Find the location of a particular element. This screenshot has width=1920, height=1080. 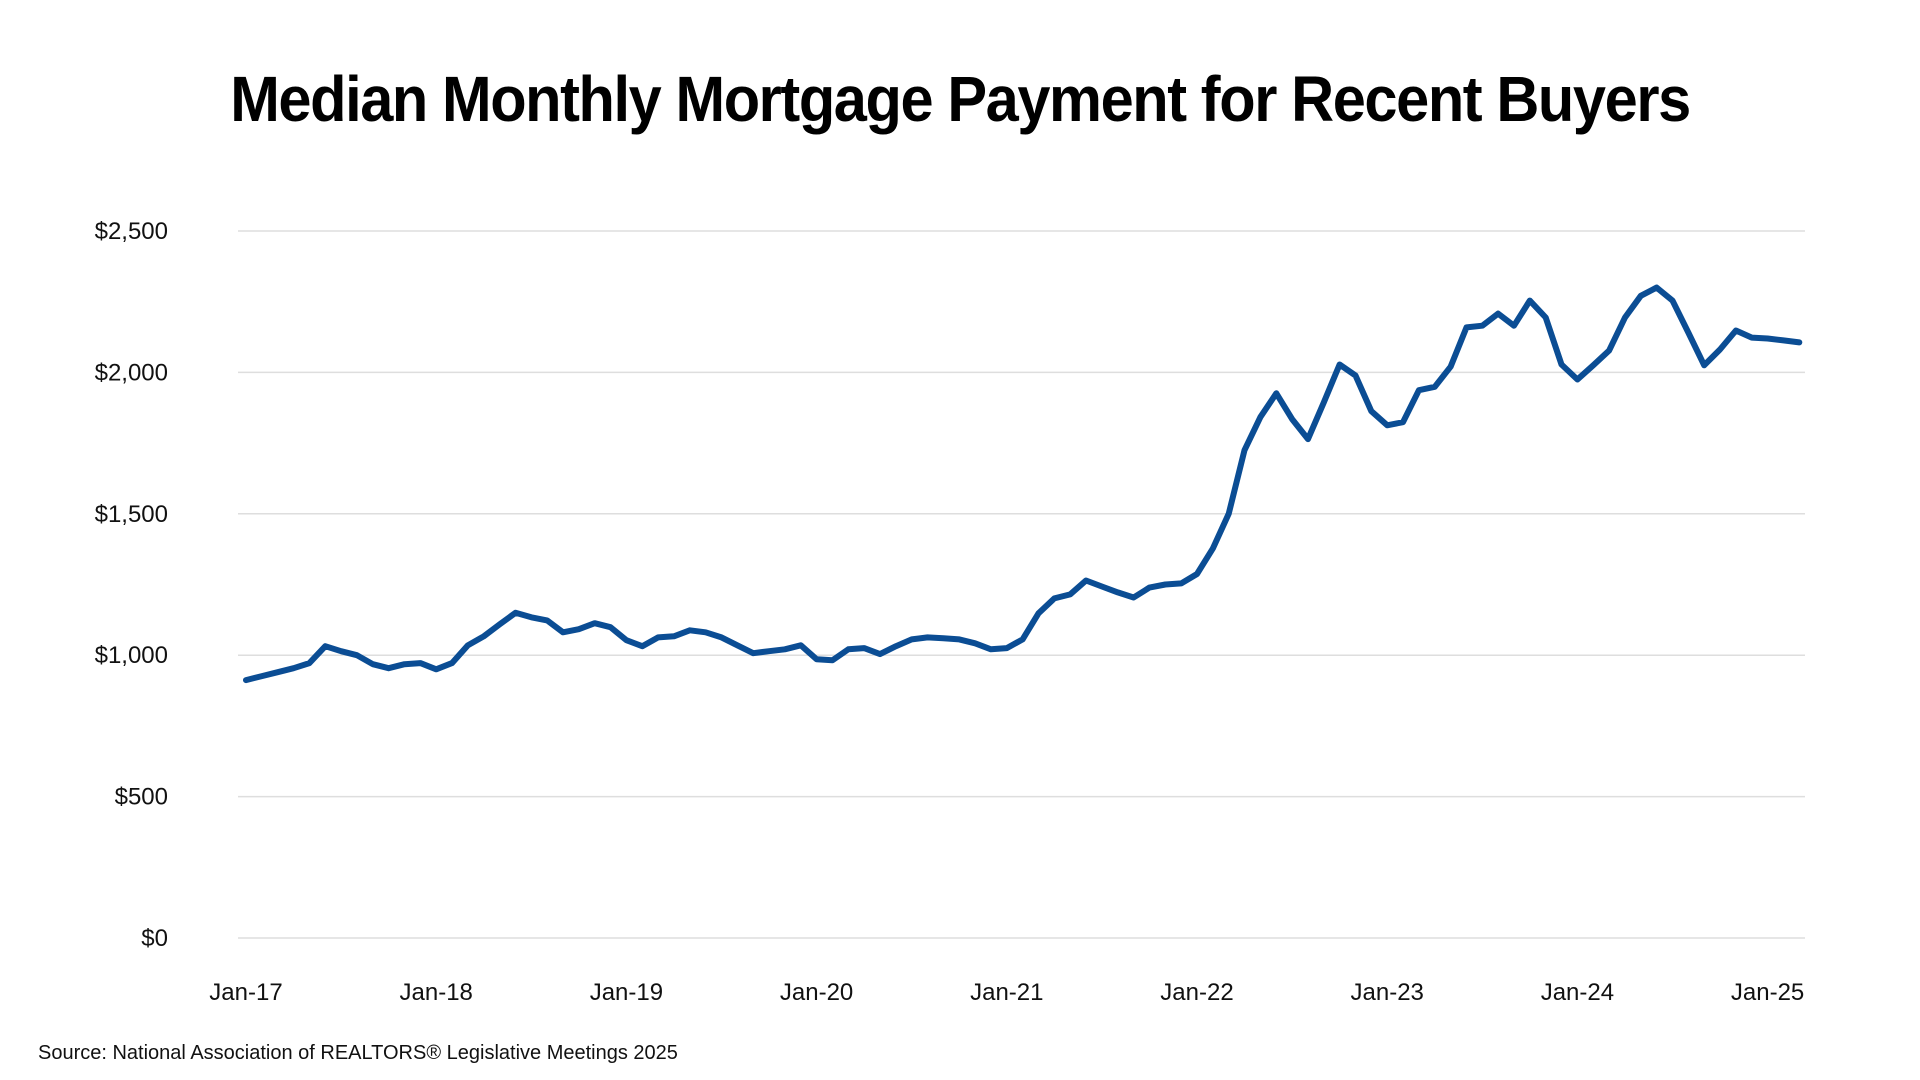

x-tick-label: Jan-23 is located at coordinates (1387, 992).